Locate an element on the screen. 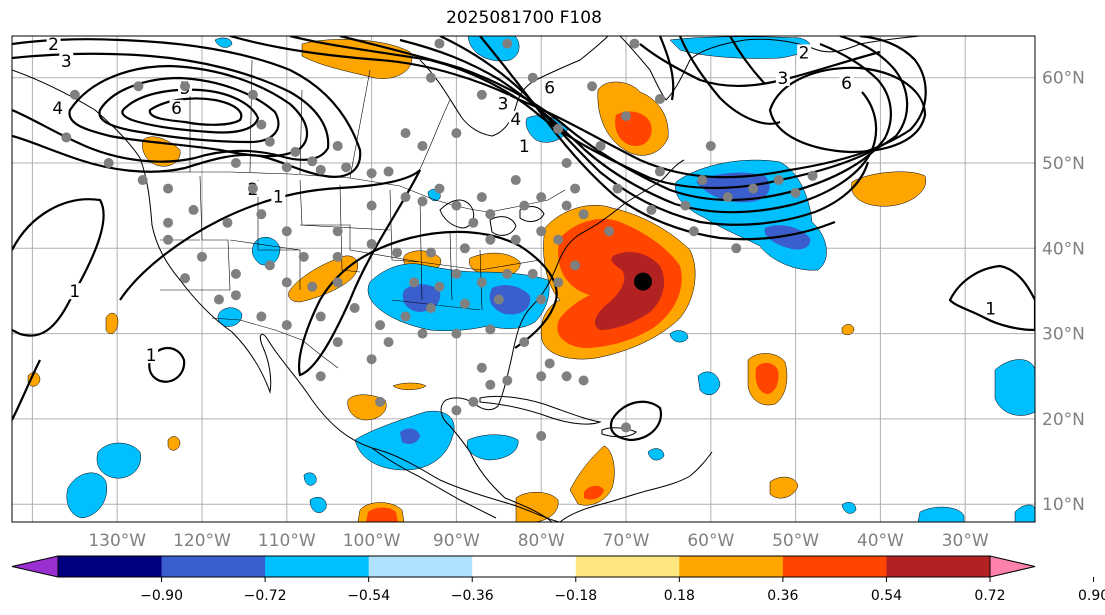 The width and height of the screenshot is (1105, 615). longitude-label: 40°W is located at coordinates (880, 541).